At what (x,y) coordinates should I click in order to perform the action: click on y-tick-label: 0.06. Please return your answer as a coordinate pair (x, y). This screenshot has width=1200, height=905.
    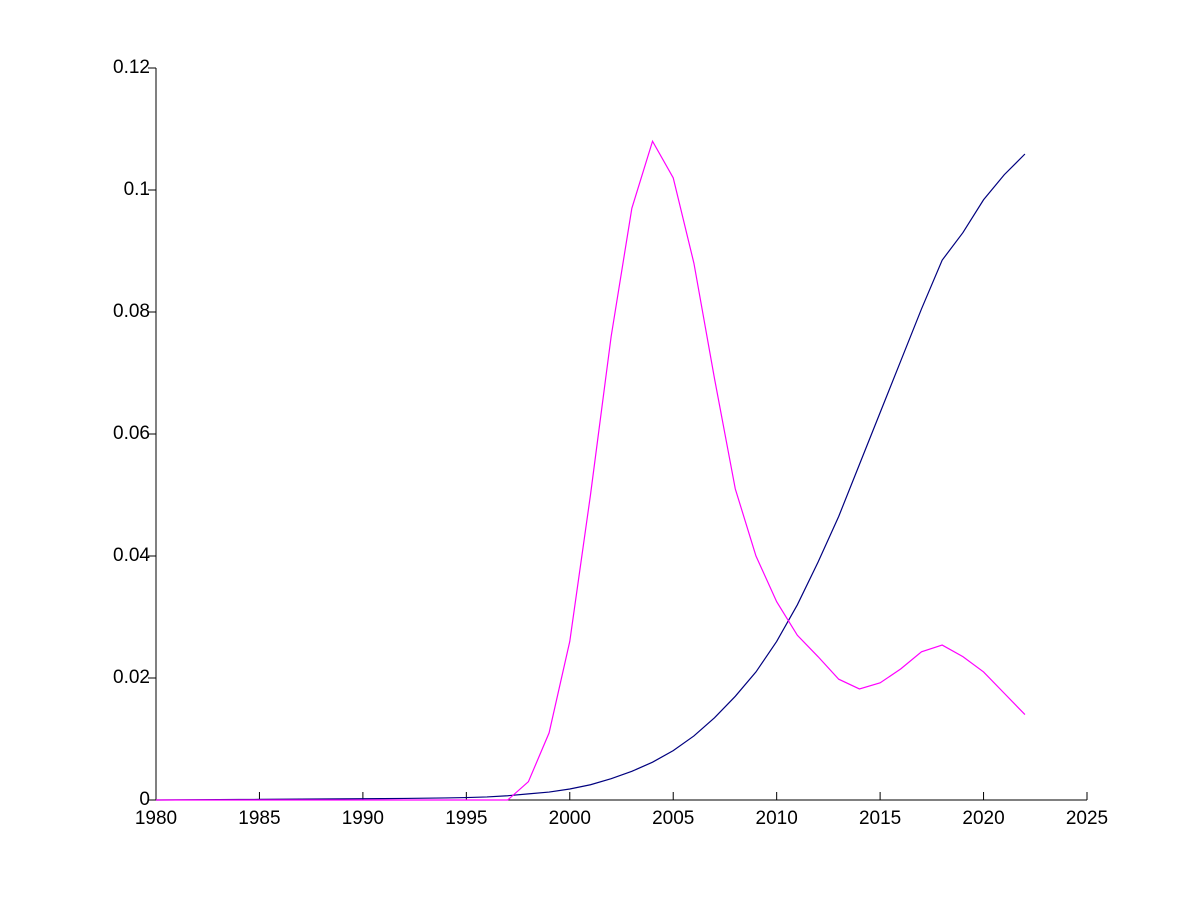
    Looking at the image, I should click on (131, 433).